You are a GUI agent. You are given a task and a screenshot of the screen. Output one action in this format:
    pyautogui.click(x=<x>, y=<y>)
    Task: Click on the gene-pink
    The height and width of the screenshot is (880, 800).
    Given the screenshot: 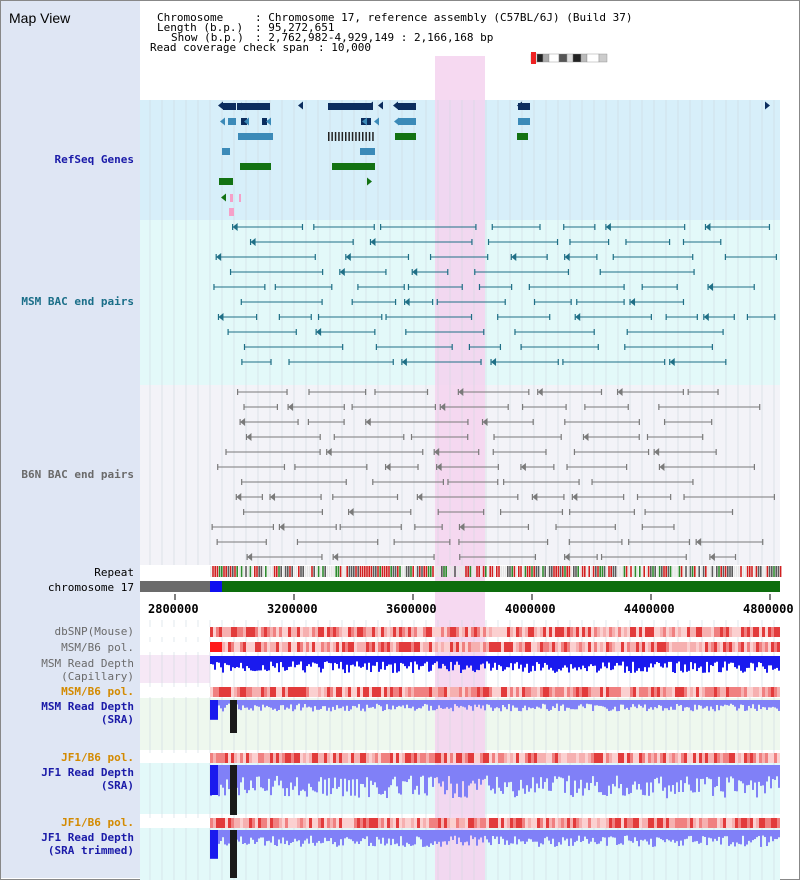 What is the action you would take?
    pyautogui.click(x=231, y=198)
    